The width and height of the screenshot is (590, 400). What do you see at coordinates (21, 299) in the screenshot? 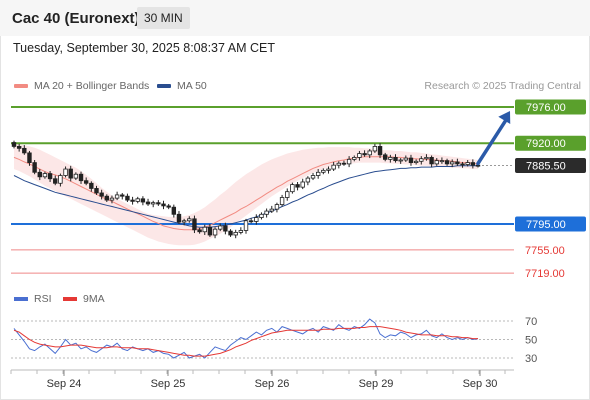
I see `rsi-swatch` at bounding box center [21, 299].